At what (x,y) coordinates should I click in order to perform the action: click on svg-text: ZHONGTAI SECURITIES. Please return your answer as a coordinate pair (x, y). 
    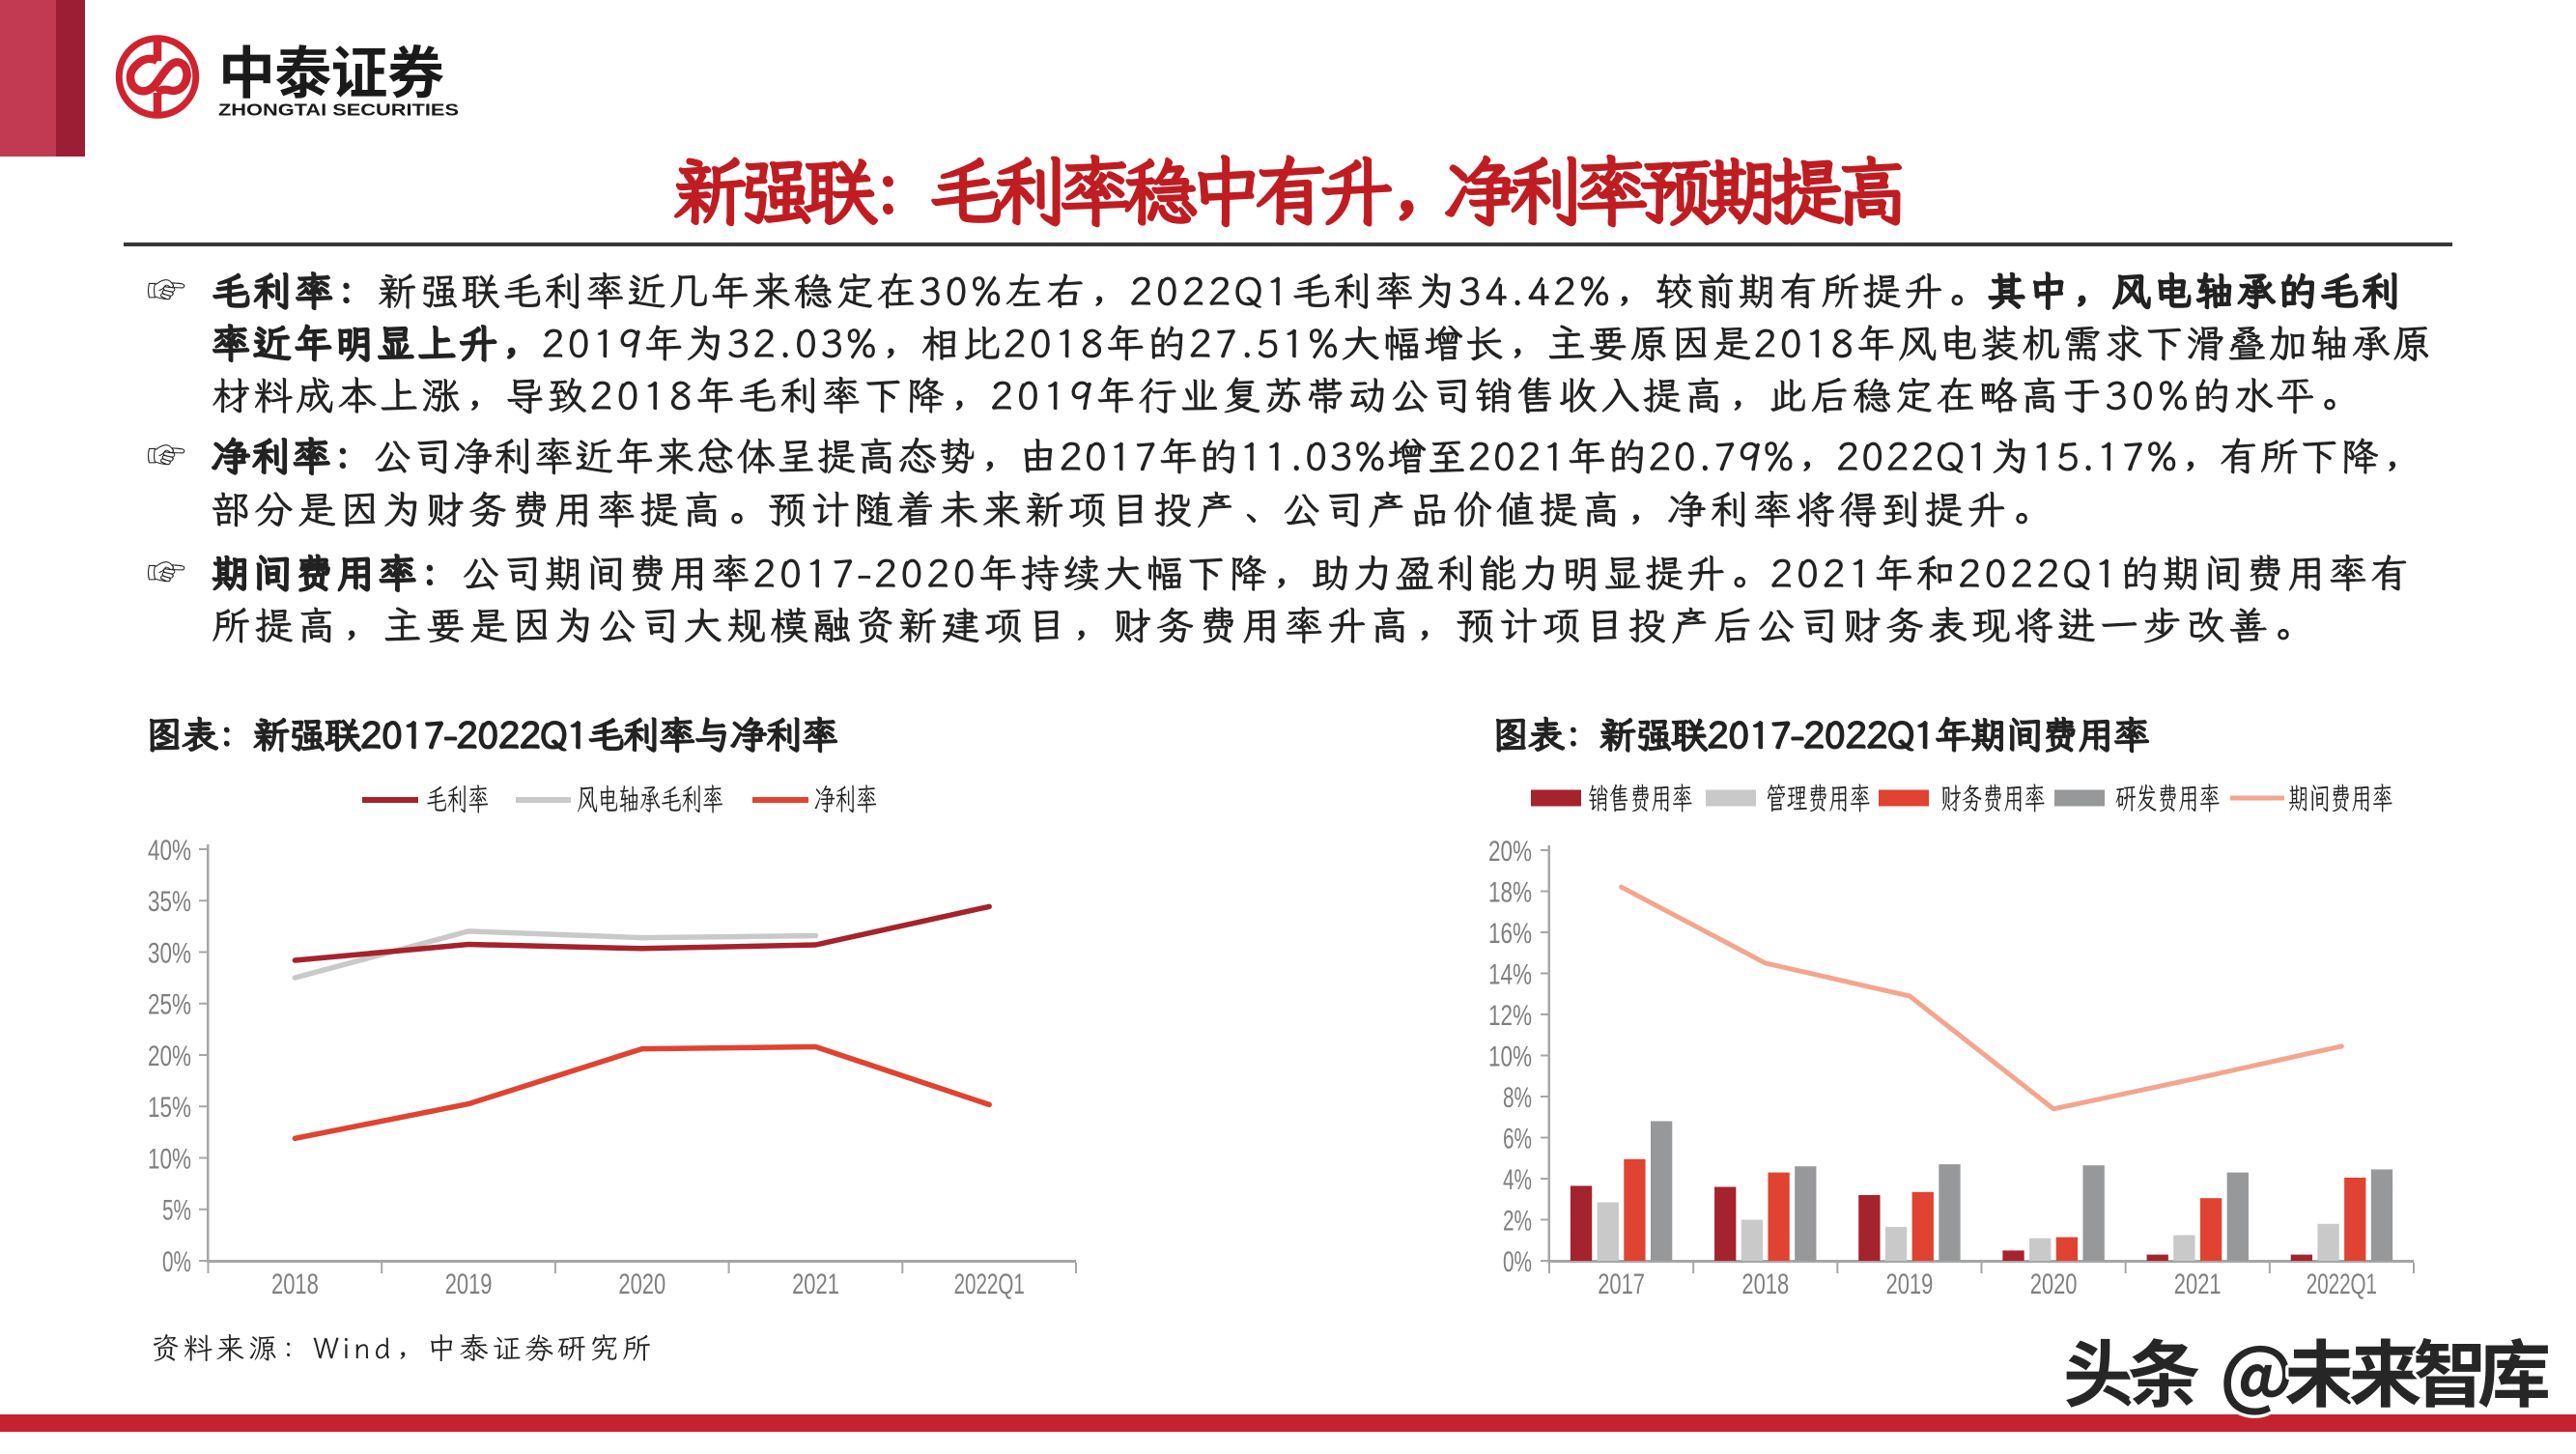
    Looking at the image, I should click on (338, 110).